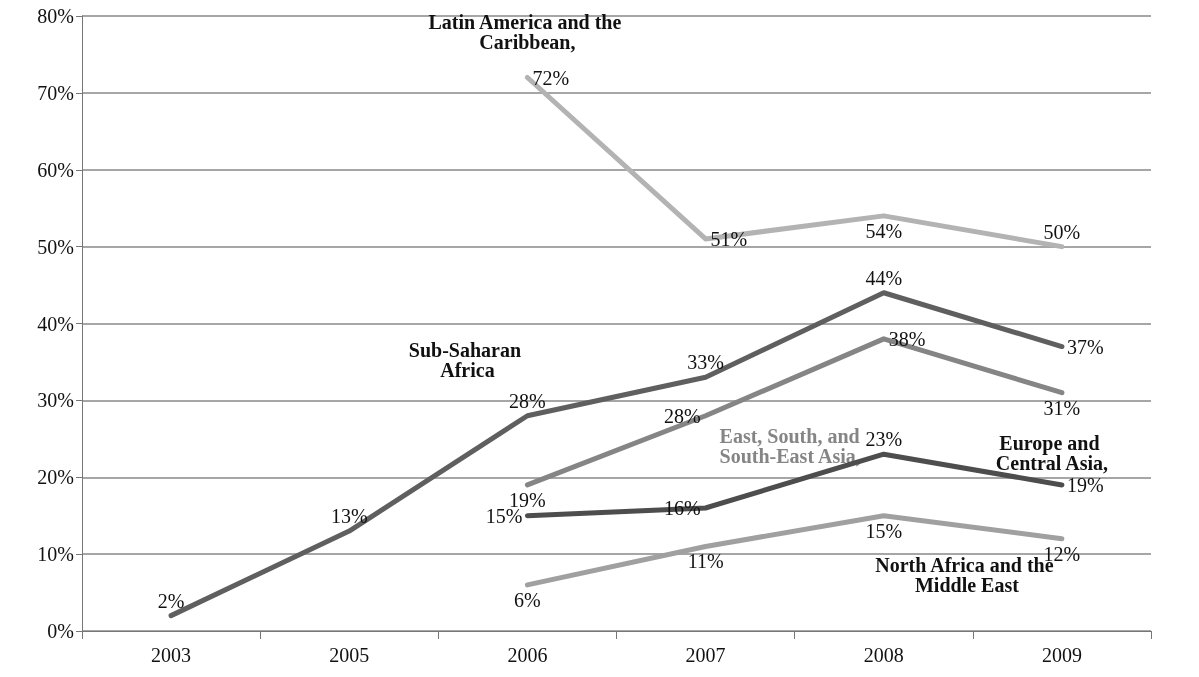 The height and width of the screenshot is (677, 1199). What do you see at coordinates (884, 530) in the screenshot?
I see `data-label: 15%` at bounding box center [884, 530].